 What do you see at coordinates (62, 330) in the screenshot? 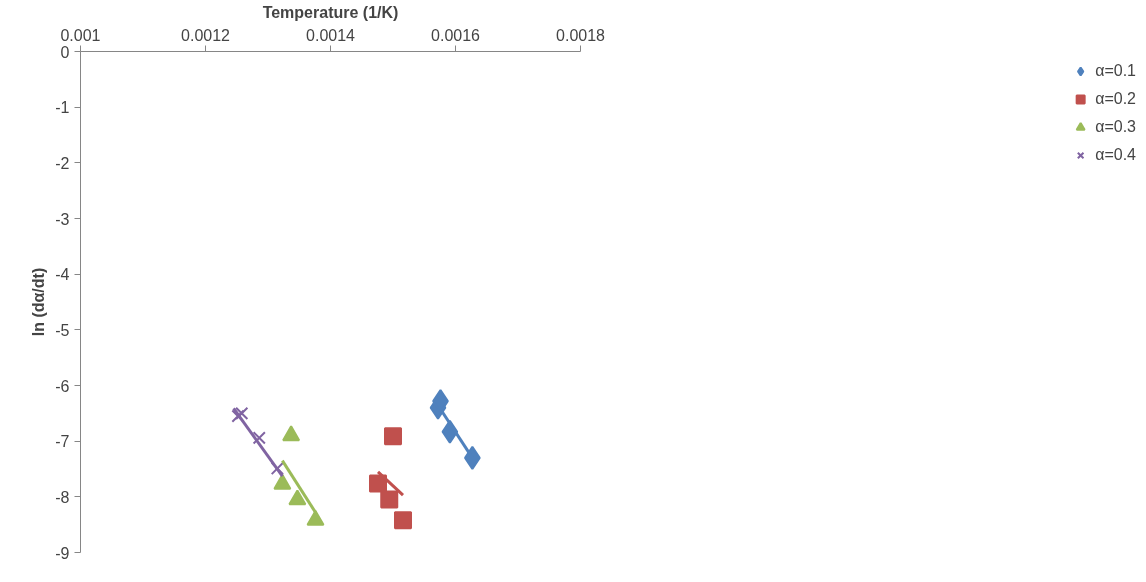
I see `y-tick-label: -5` at bounding box center [62, 330].